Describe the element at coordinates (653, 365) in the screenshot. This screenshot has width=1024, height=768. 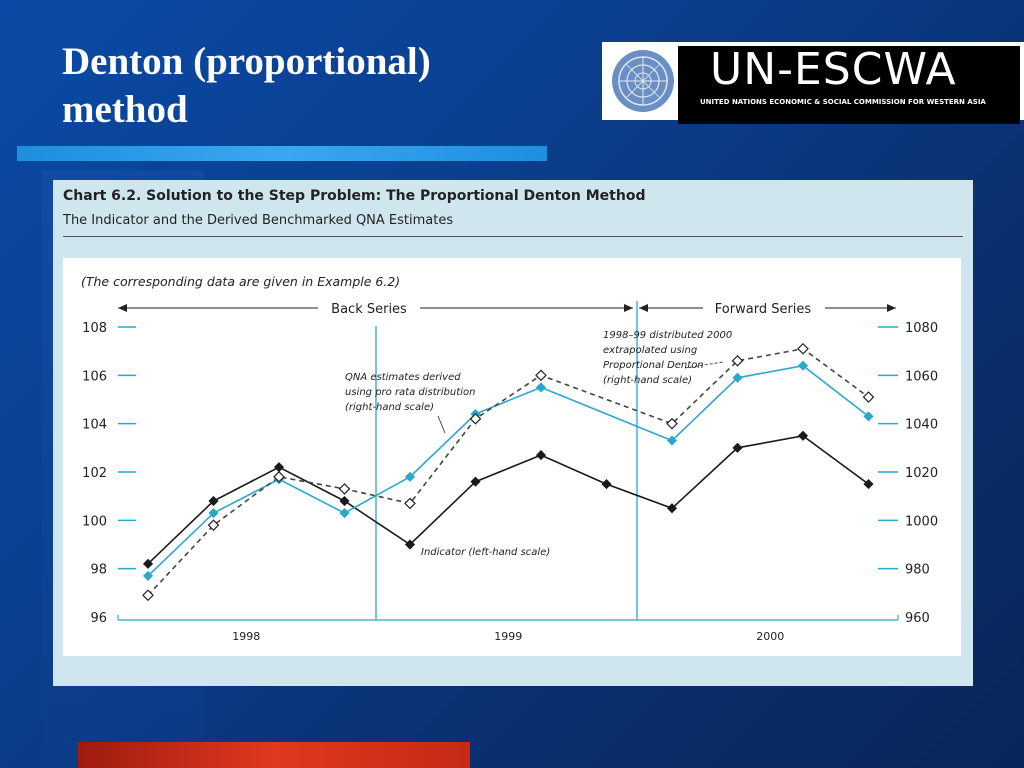
I see `annotation-denton-line-3: Proportional Denton` at that location.